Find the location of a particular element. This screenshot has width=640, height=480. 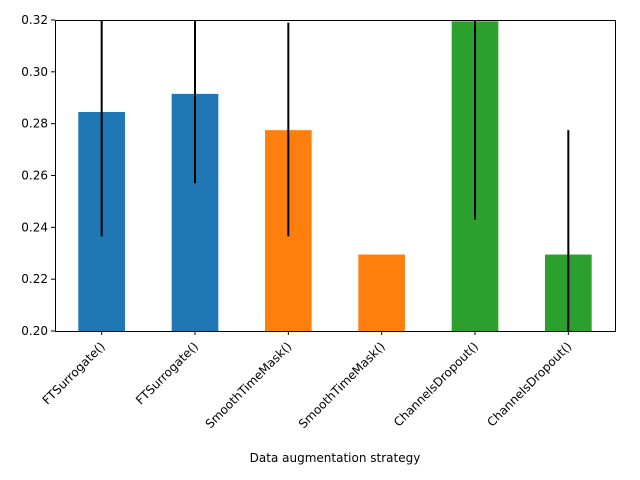

x-tick-label-4: SmoothTimeMask() is located at coordinates (342, 385).